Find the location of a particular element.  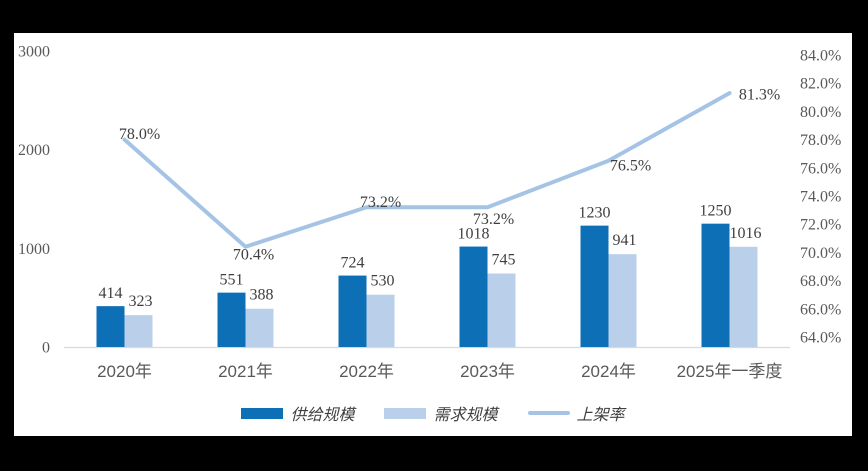

right-axis-tick: 64.0% is located at coordinates (820, 338).